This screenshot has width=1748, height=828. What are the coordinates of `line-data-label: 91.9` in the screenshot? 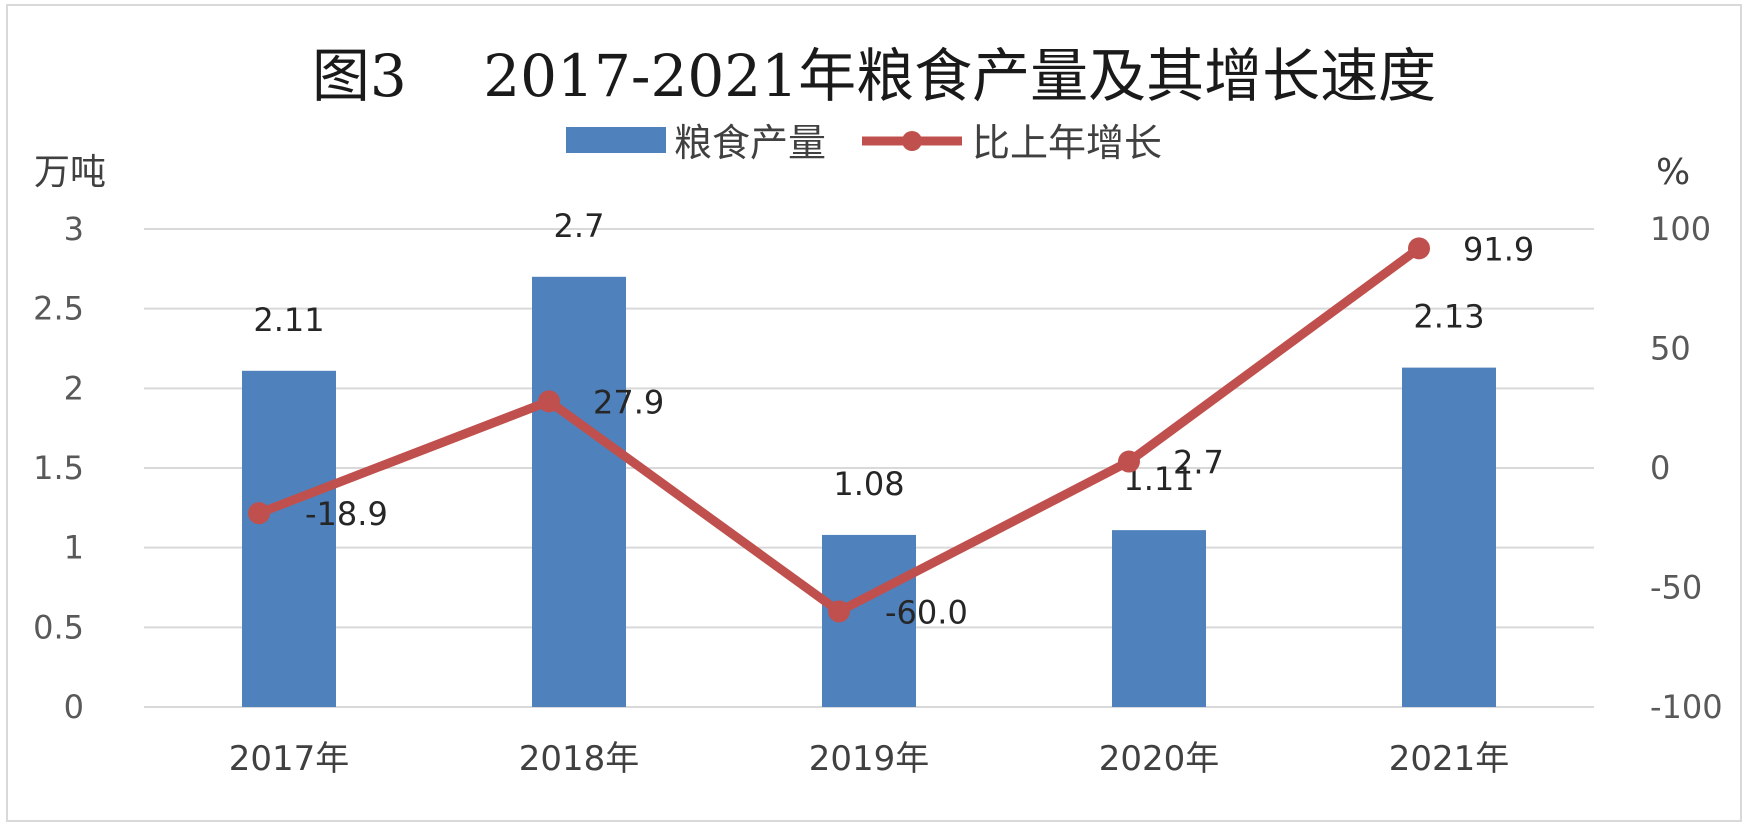 It's located at (1498, 249).